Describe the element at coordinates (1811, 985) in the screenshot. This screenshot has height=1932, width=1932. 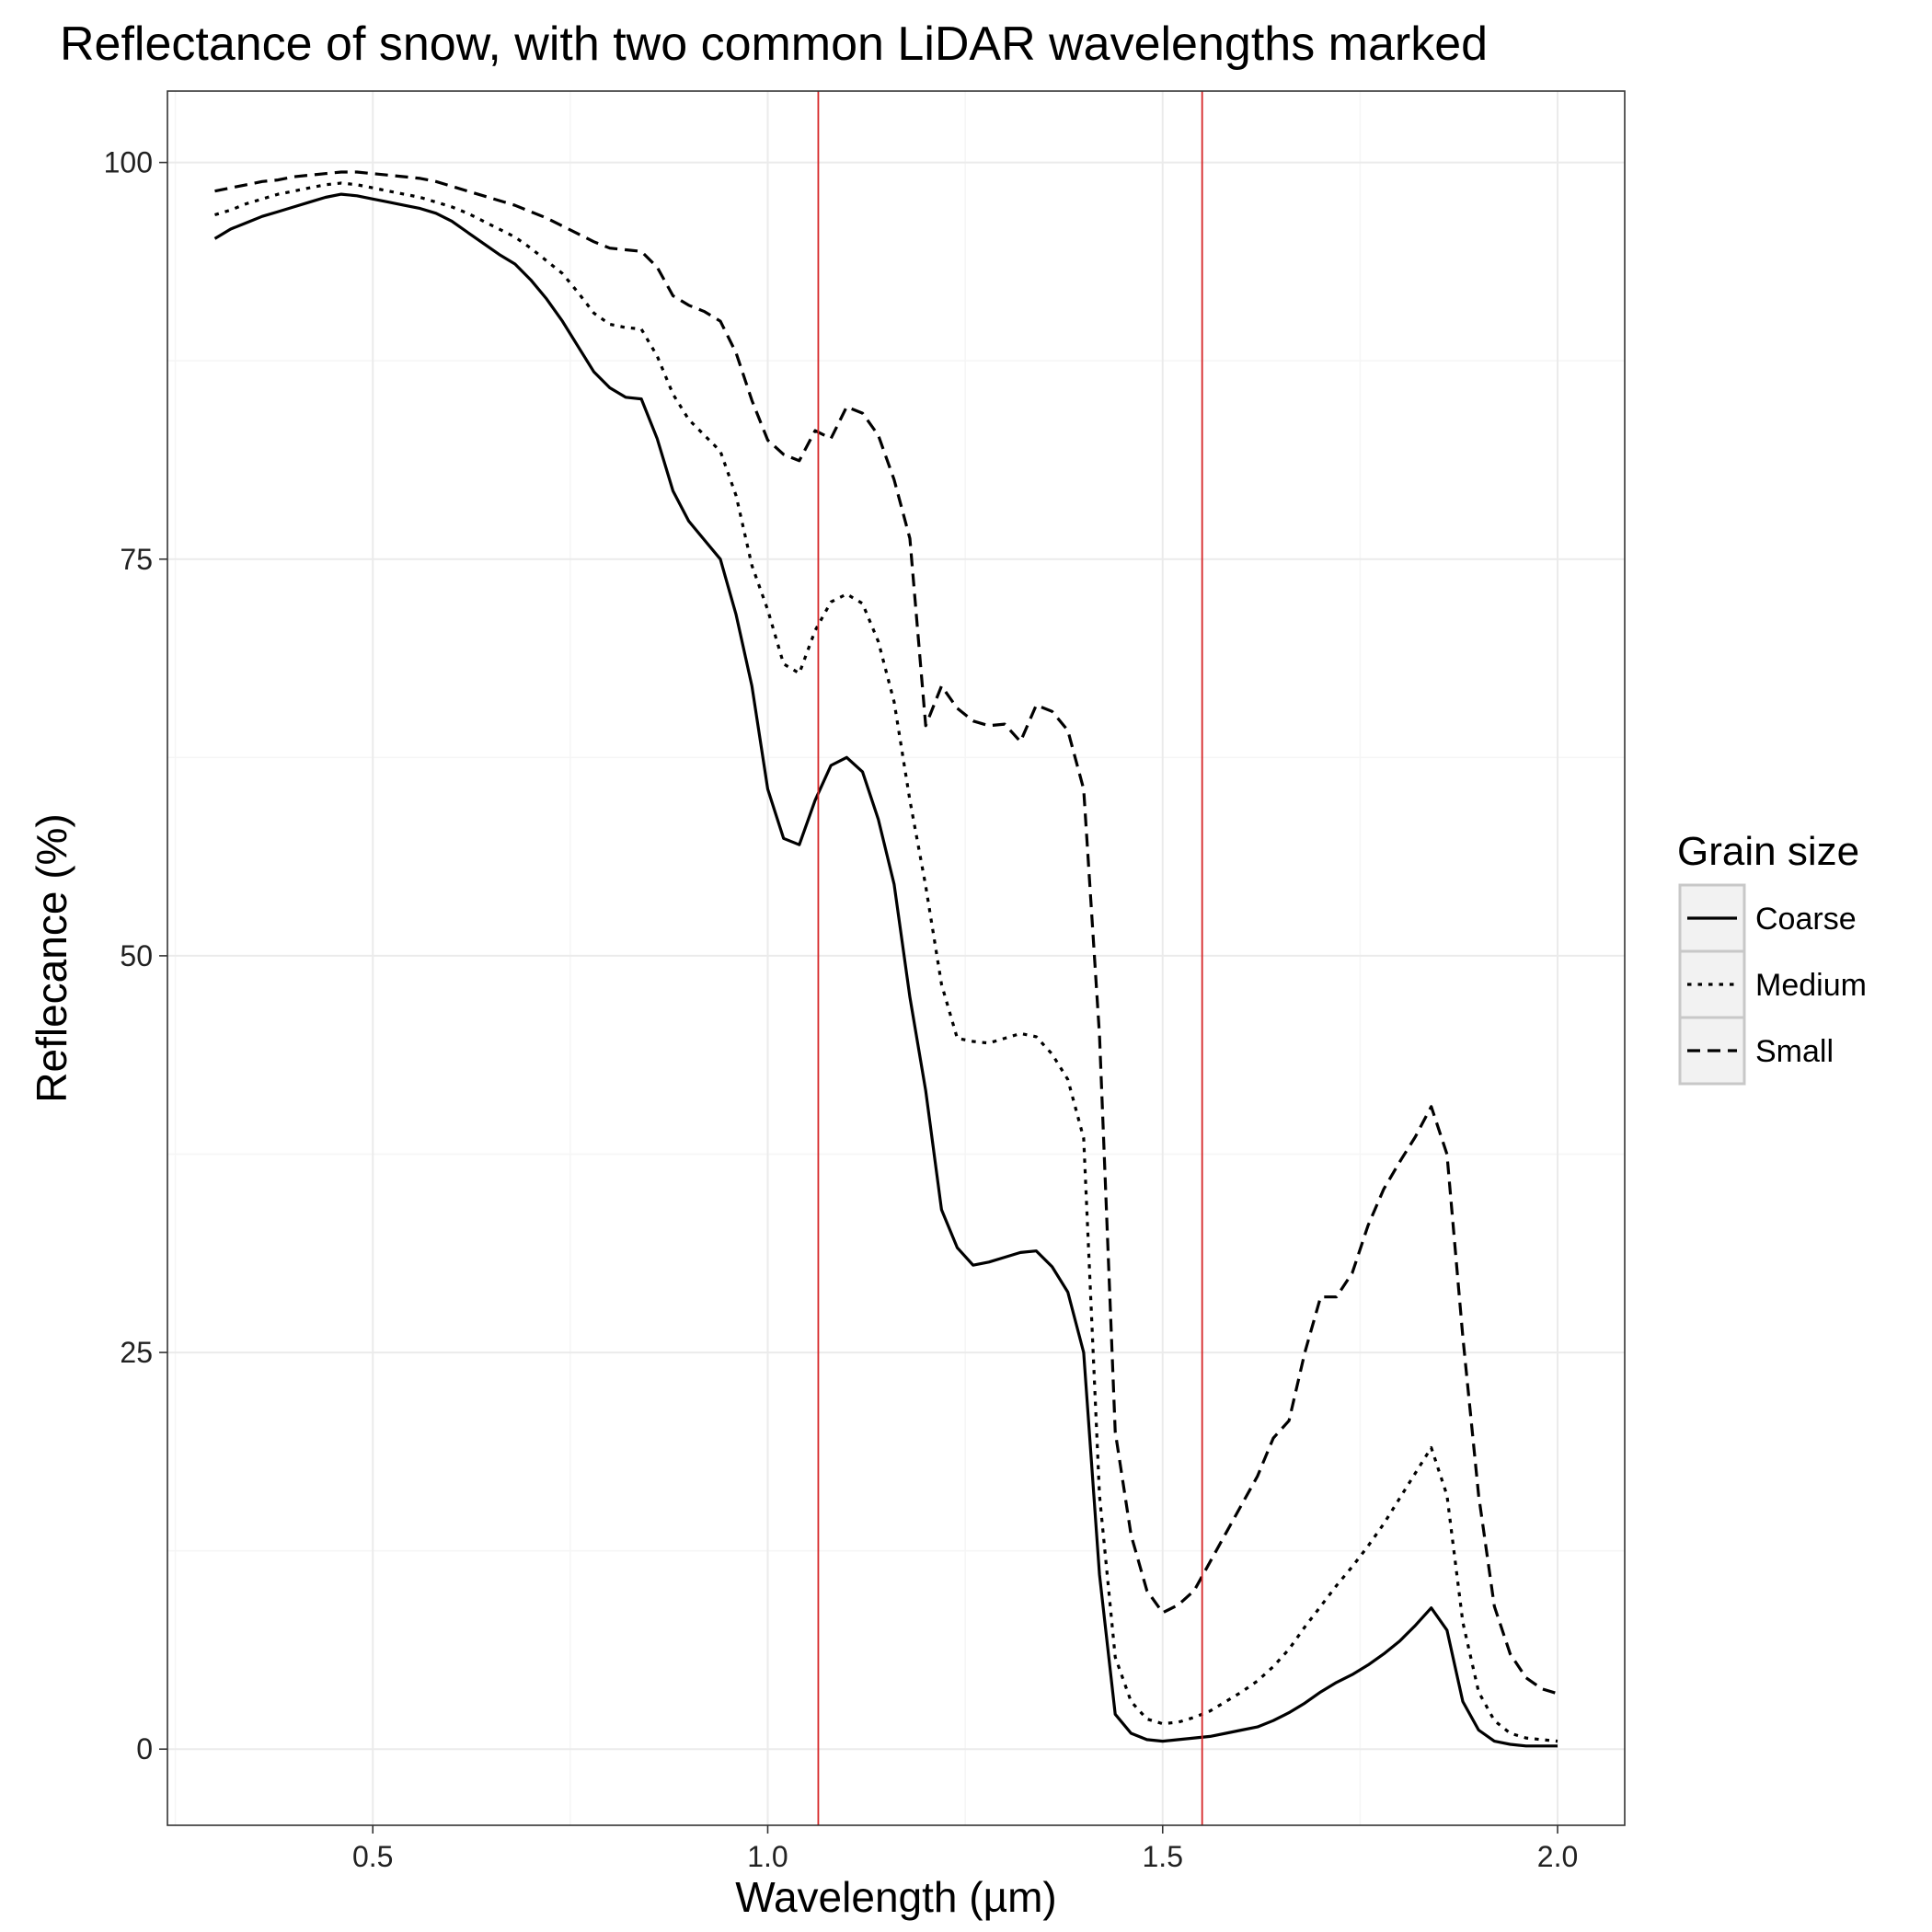
I see `legend-label: Medium` at that location.